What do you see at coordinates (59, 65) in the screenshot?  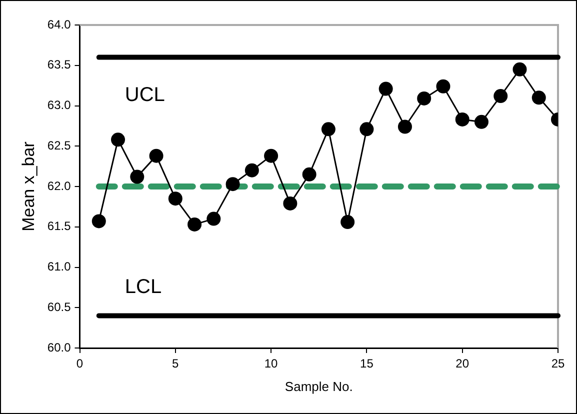 I see `y-tick-label: 63.5` at bounding box center [59, 65].